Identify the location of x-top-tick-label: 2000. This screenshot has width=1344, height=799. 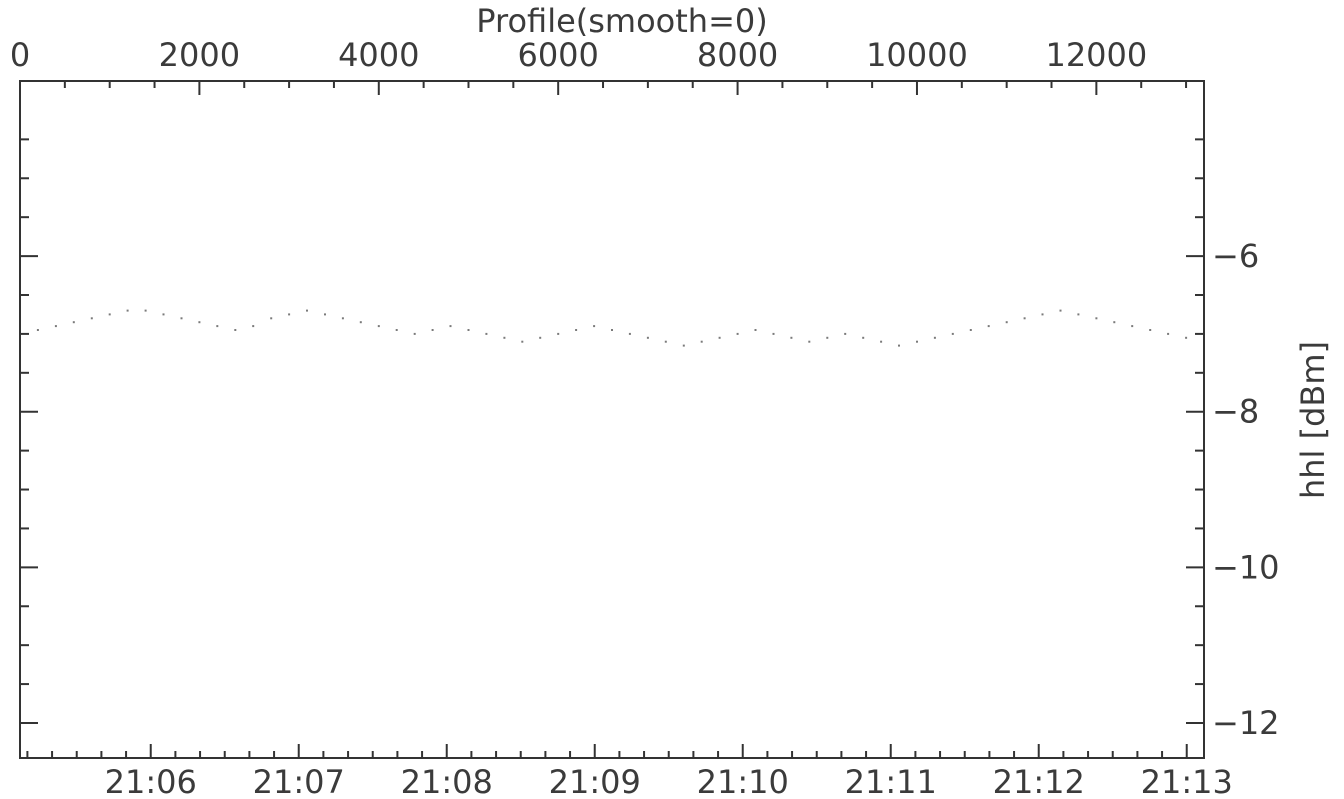
(199, 55).